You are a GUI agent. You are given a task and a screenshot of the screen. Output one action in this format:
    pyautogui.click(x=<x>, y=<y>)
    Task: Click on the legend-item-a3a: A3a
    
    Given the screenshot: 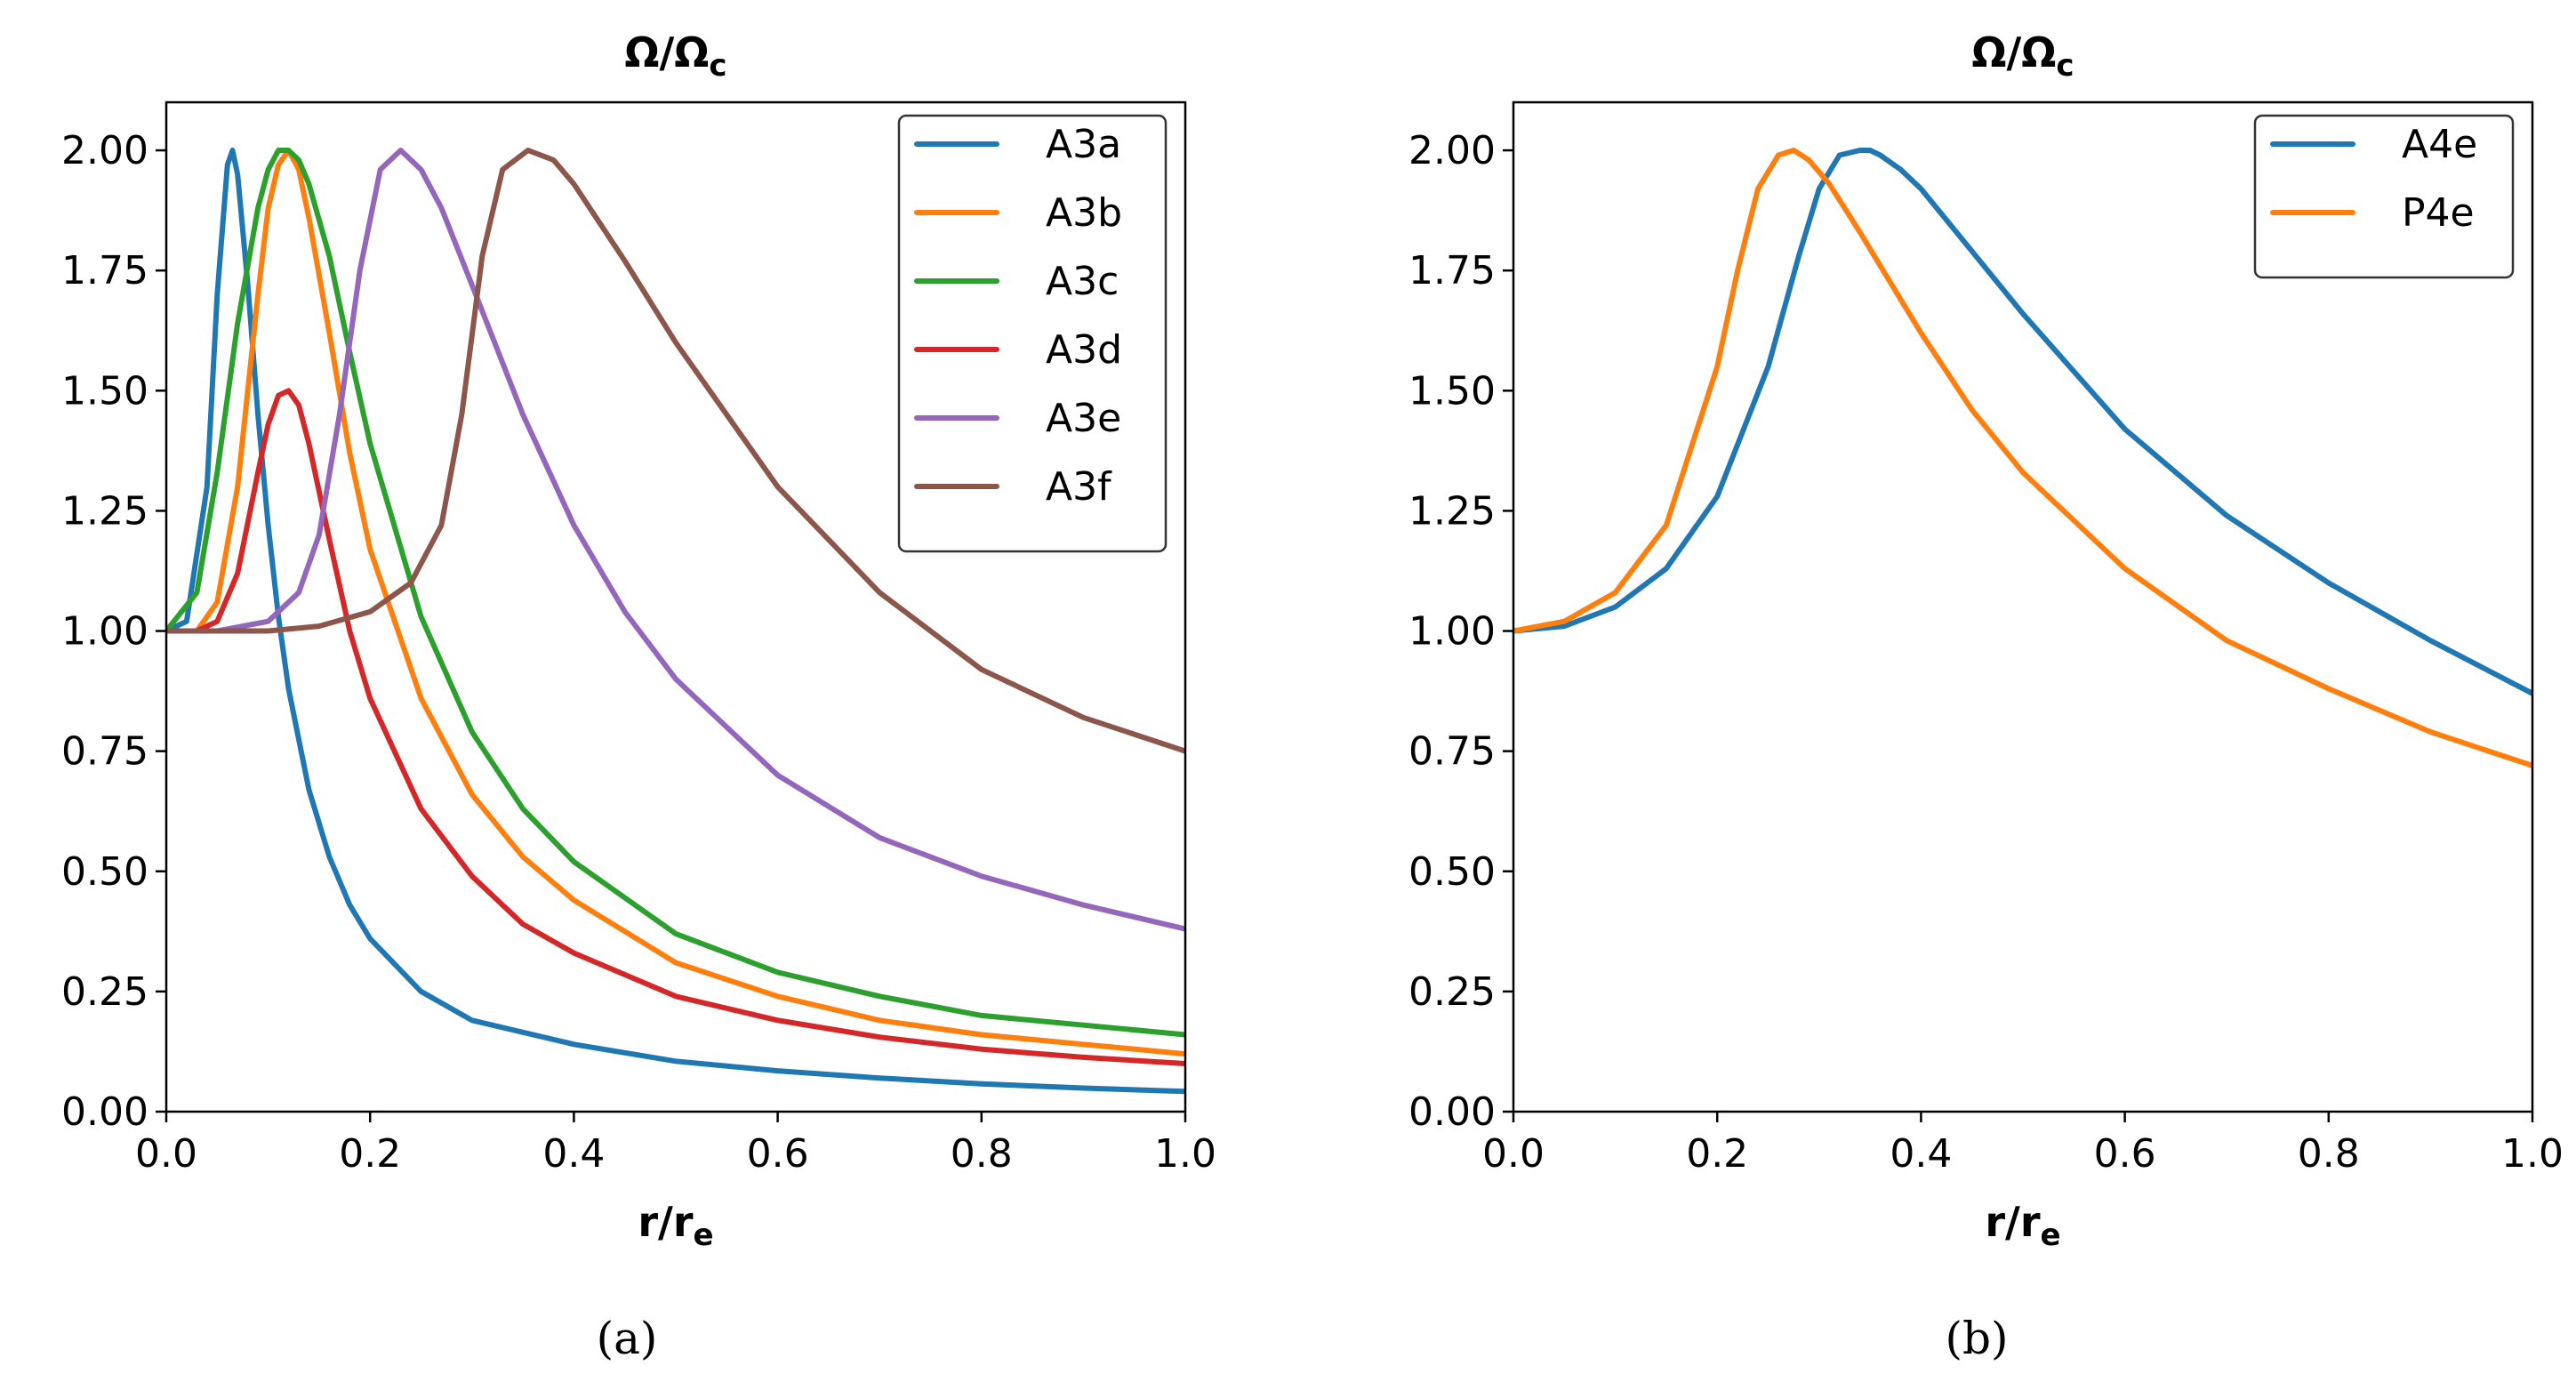 What is the action you would take?
    pyautogui.click(x=1017, y=145)
    